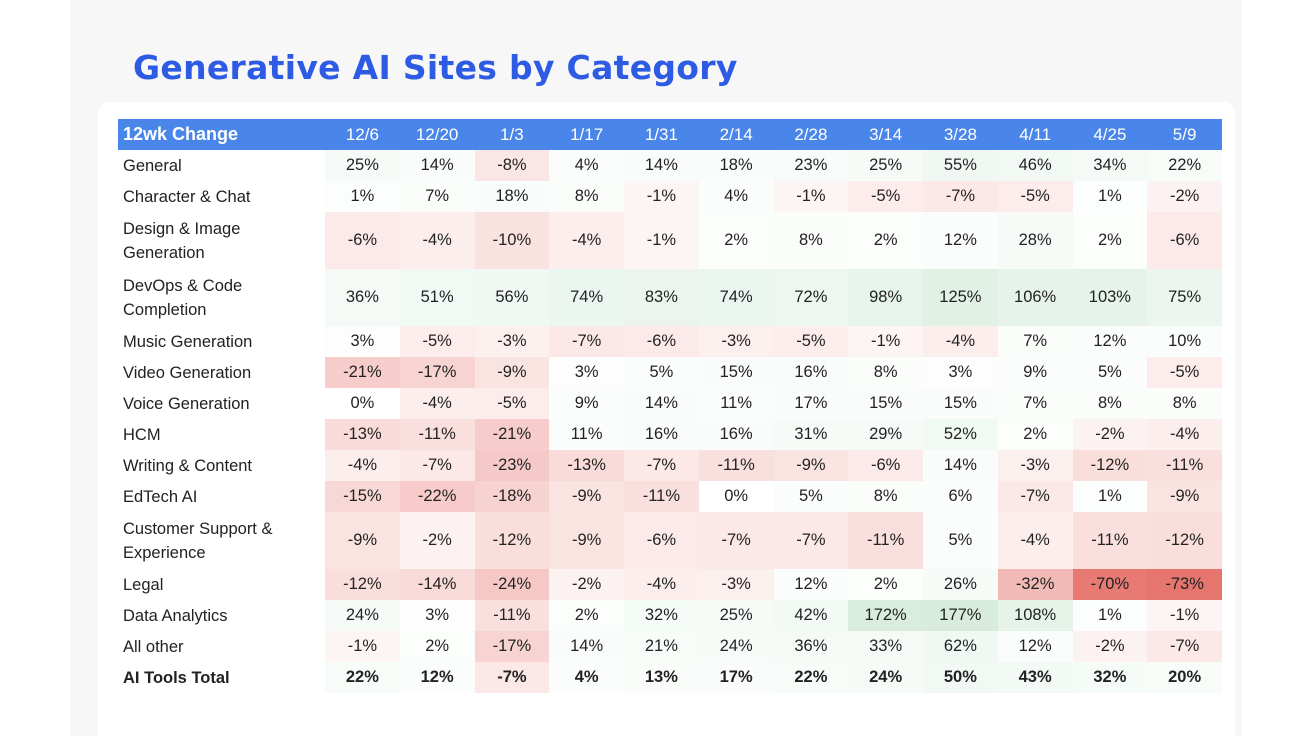  What do you see at coordinates (885, 403) in the screenshot?
I see `value-cell: 15%` at bounding box center [885, 403].